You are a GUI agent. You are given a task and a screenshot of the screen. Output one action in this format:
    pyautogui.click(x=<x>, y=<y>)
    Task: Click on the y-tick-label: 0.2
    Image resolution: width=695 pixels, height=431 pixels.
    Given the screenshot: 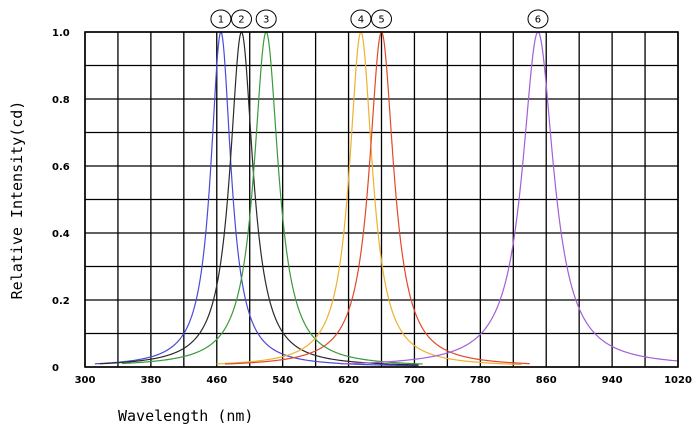 What is the action you would take?
    pyautogui.click(x=61, y=301)
    